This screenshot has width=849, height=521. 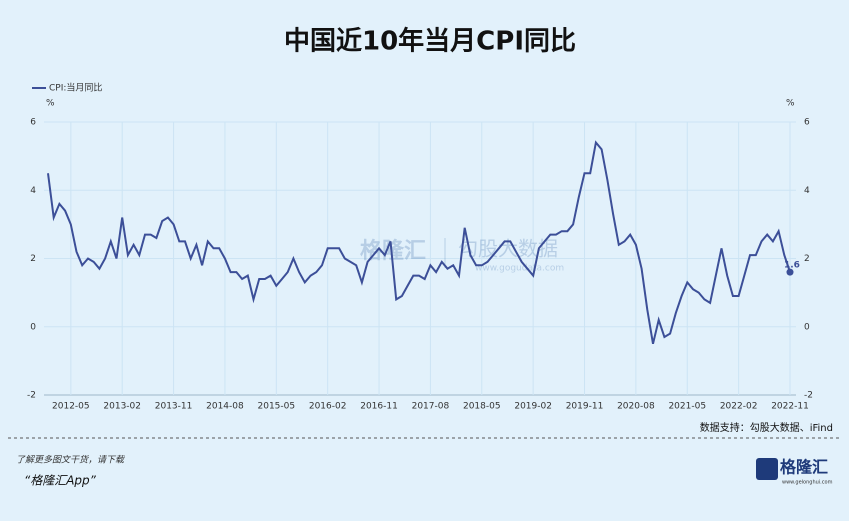 What do you see at coordinates (807, 327) in the screenshot?
I see `y2-tick-label: 0` at bounding box center [807, 327].